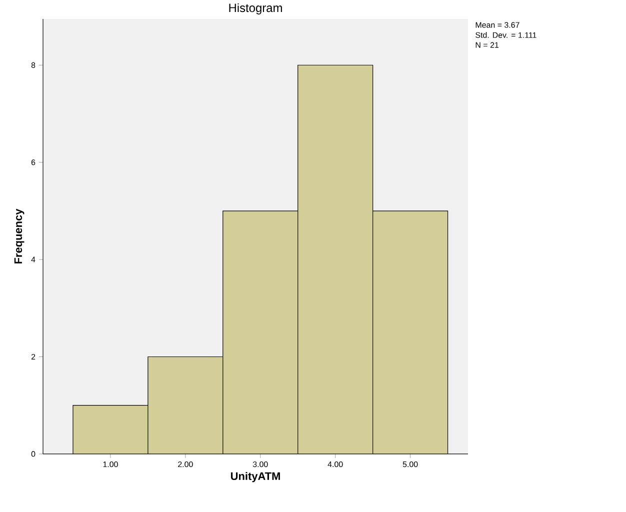 Image resolution: width=626 pixels, height=512 pixels. What do you see at coordinates (19, 236) in the screenshot?
I see `y-axis-title: Frequency` at bounding box center [19, 236].